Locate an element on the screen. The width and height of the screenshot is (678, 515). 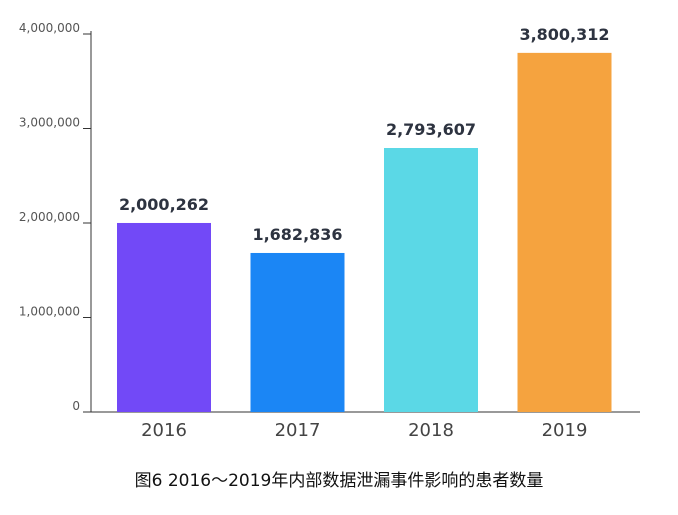
data-label-2016: 2,000,262 is located at coordinates (164, 204).